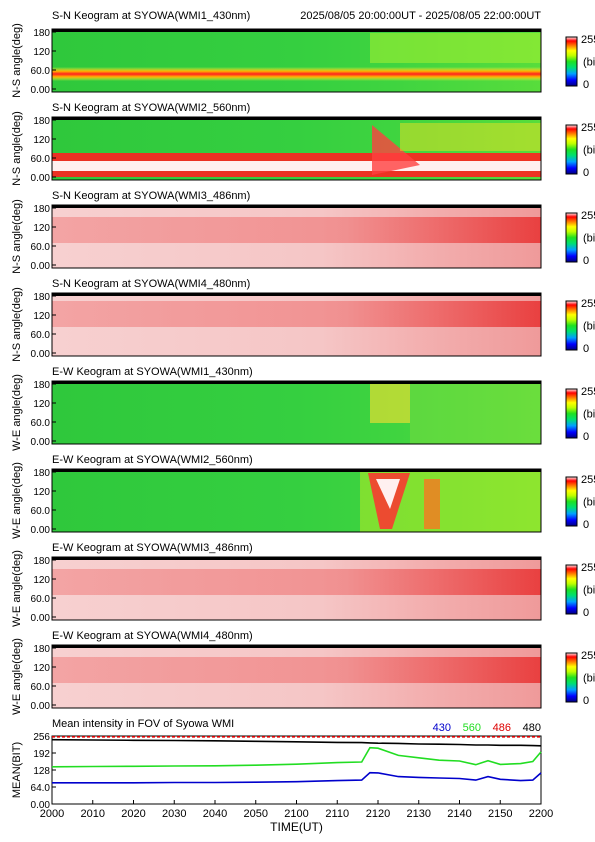  What do you see at coordinates (532, 728) in the screenshot?
I see `legend-entry: 480` at bounding box center [532, 728].